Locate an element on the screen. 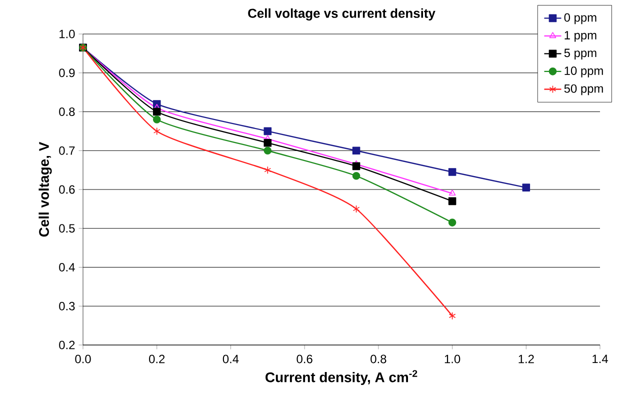  x-tick-label: 1.0 is located at coordinates (452, 359).